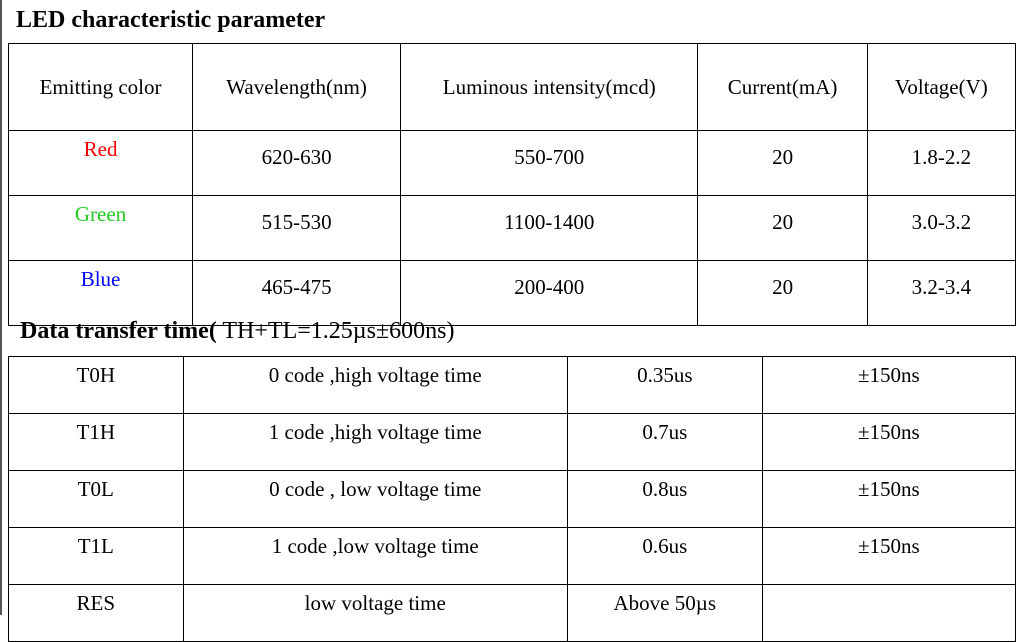 The width and height of the screenshot is (1016, 642). What do you see at coordinates (375, 385) in the screenshot?
I see `timing-desc-cell: 0 code ,high voltage time` at bounding box center [375, 385].